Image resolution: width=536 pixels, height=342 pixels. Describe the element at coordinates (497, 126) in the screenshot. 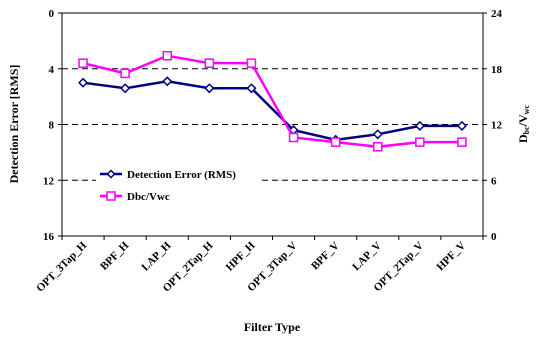

I see `right-tick-label: 12` at that location.